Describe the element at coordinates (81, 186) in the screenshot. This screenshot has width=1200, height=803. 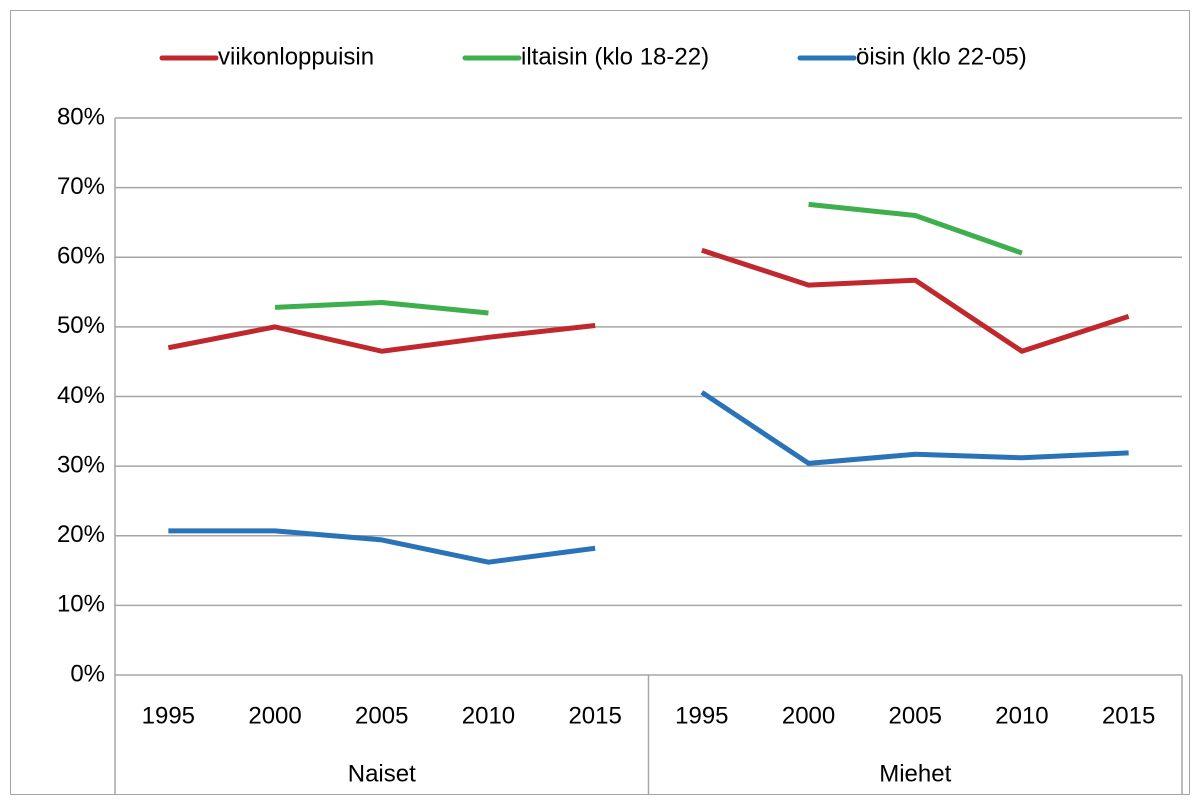
I see `y-tick-label: 70%` at that location.